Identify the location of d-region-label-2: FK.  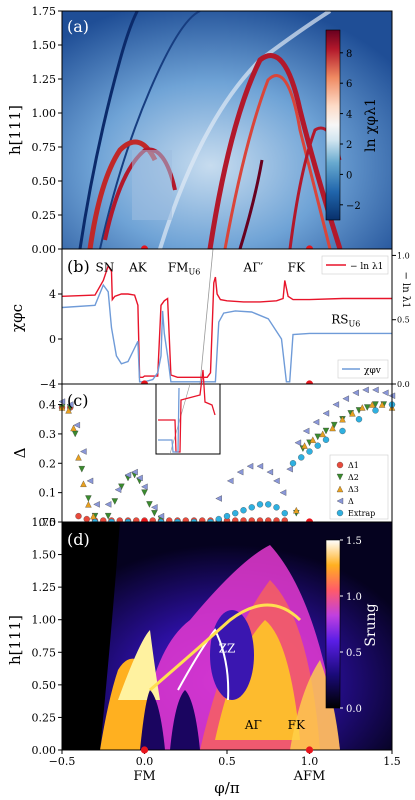
(297, 725).